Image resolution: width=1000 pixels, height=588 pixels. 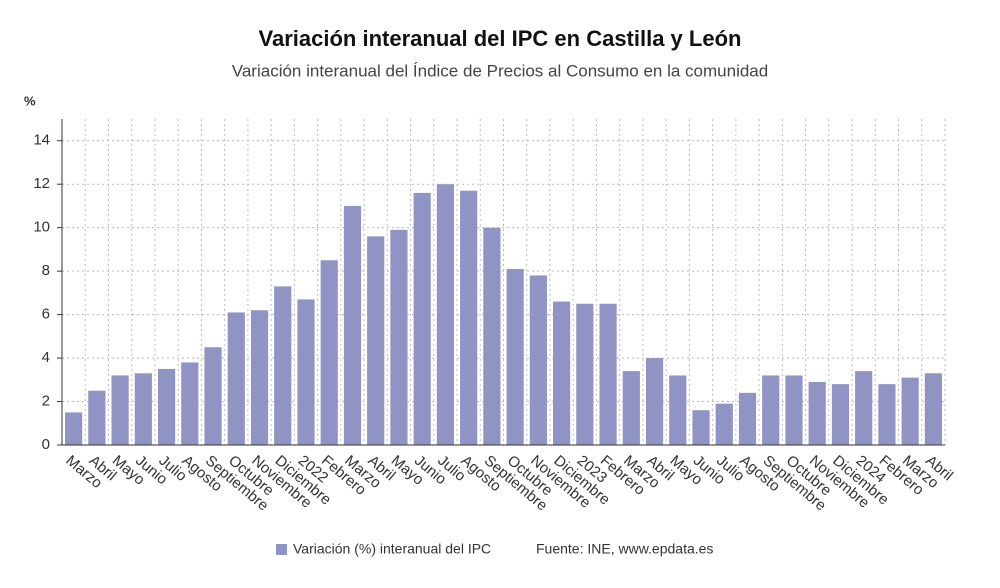 I want to click on y-tick-label: 0, so click(x=46, y=444).